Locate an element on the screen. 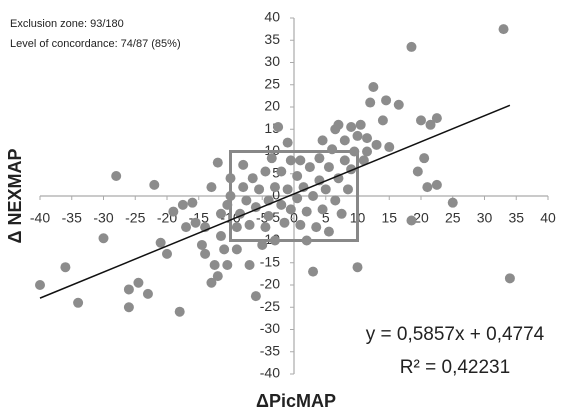 The image size is (568, 414). x-tick-label: -25 is located at coordinates (135, 218).